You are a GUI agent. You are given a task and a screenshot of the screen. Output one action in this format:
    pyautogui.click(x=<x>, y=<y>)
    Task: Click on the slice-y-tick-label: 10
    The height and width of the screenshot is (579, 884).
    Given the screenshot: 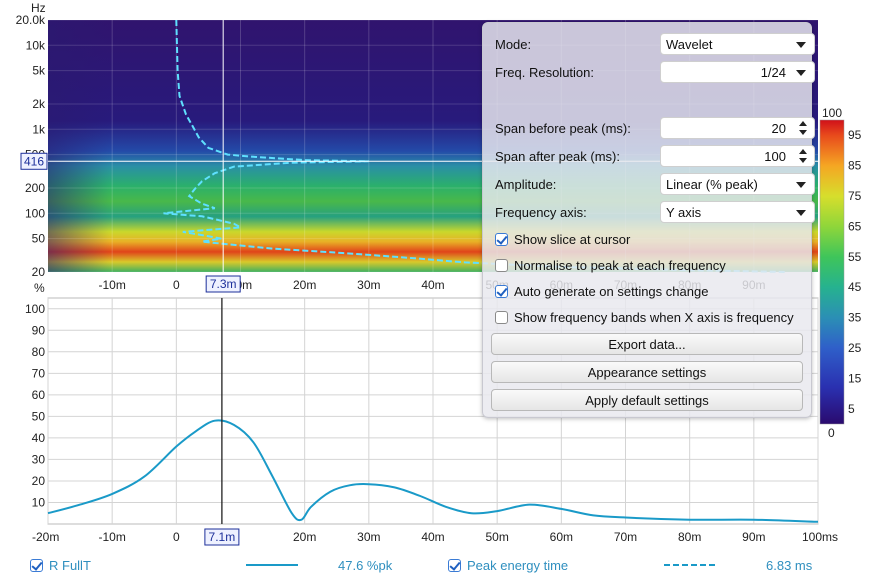 What is the action you would take?
    pyautogui.click(x=39, y=502)
    